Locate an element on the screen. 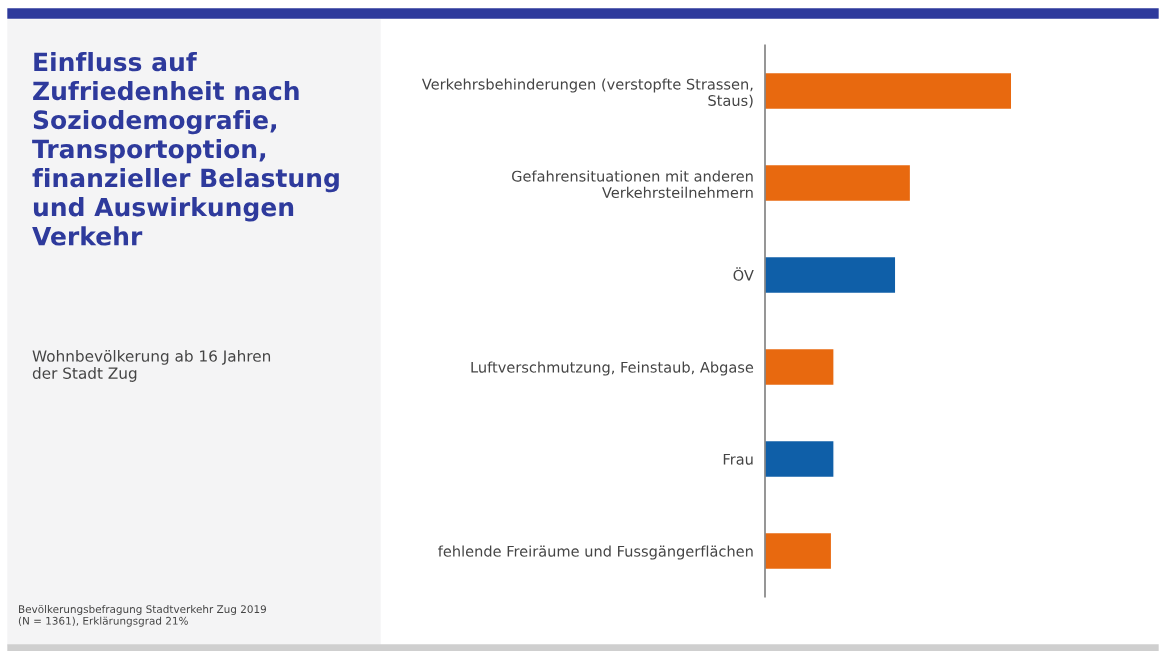 Image resolution: width=1164 pixels, height=651 pixels. text: Bevölkerungsbefragung Stadtverkehr Zug 2019 (N = 1361), Erklärungsgrad 21% is located at coordinates (142, 616).